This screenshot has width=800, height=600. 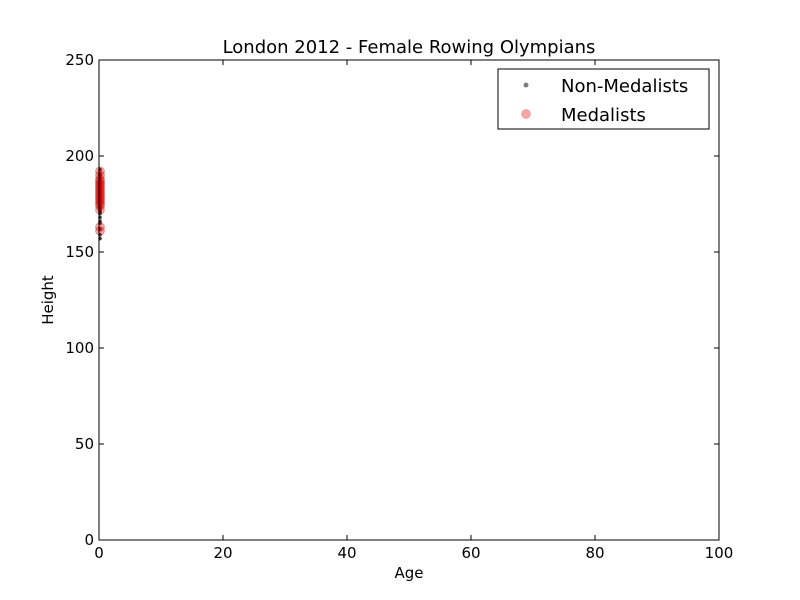 What do you see at coordinates (89, 540) in the screenshot?
I see `y-tick-label: 0` at bounding box center [89, 540].